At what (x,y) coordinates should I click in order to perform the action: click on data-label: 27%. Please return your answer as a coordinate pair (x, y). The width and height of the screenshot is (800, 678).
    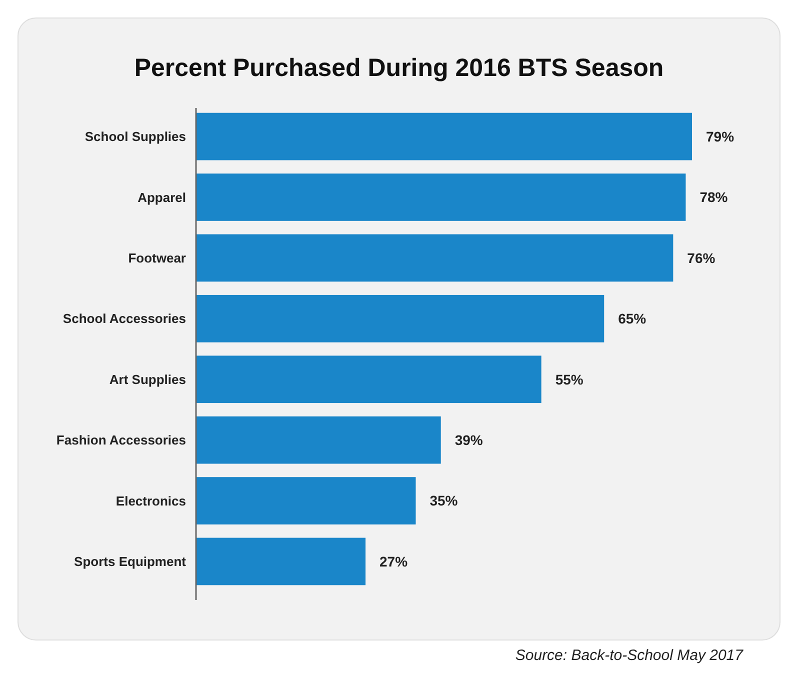
    Looking at the image, I should click on (394, 561).